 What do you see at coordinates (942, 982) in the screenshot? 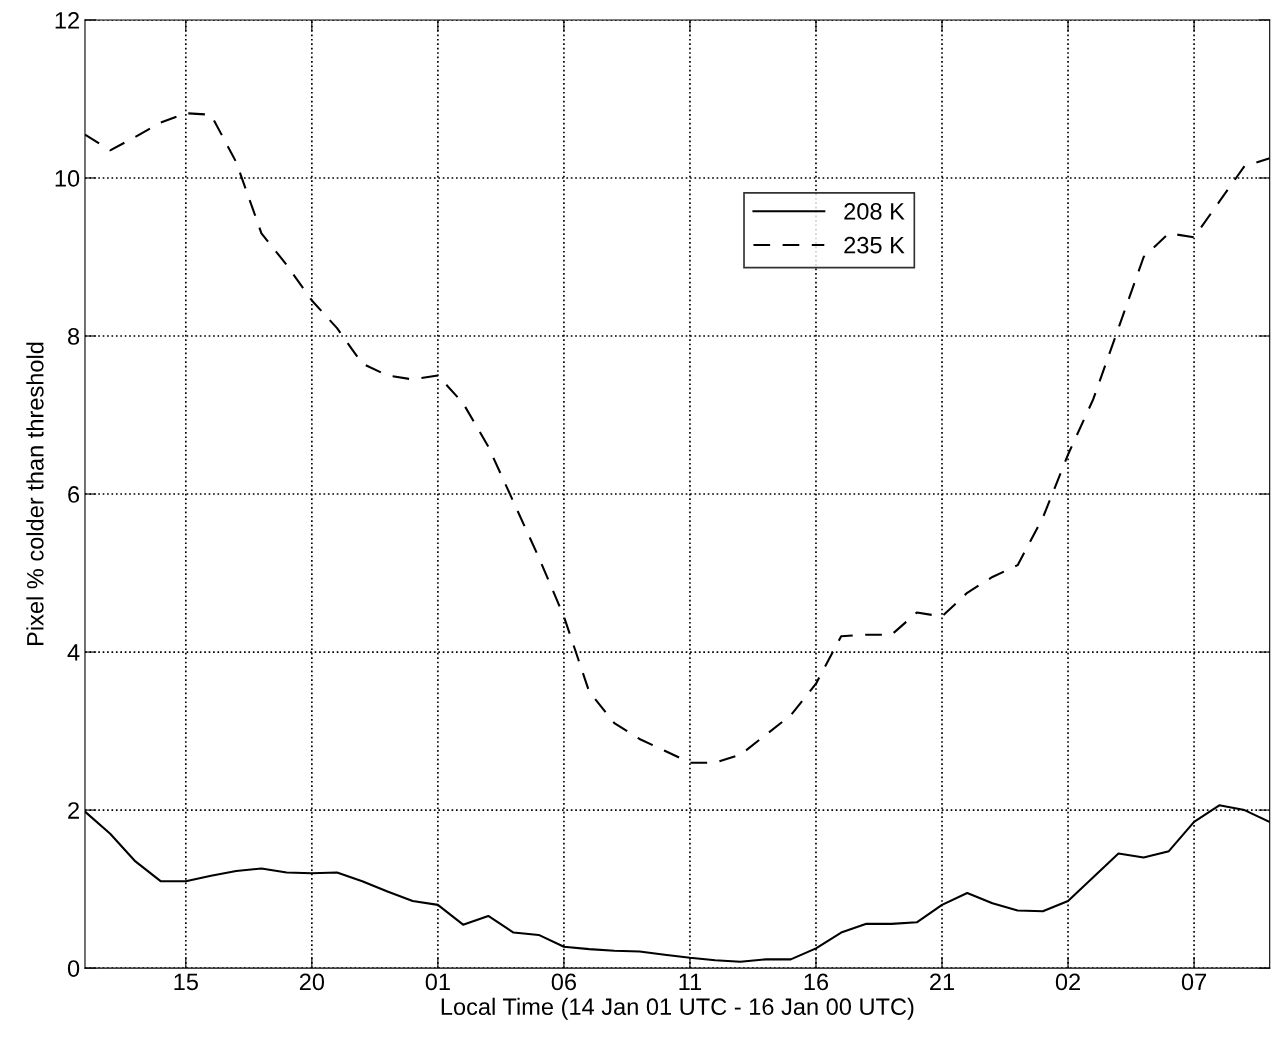
I see `x-tick-label: 21` at bounding box center [942, 982].